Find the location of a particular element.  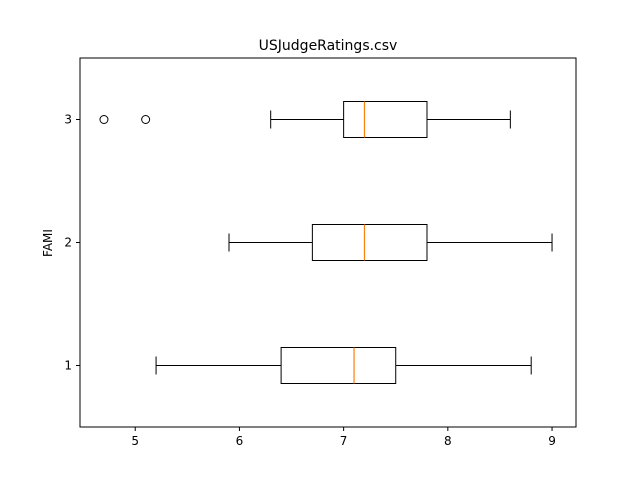

y-tick-label: 3 is located at coordinates (68, 120).